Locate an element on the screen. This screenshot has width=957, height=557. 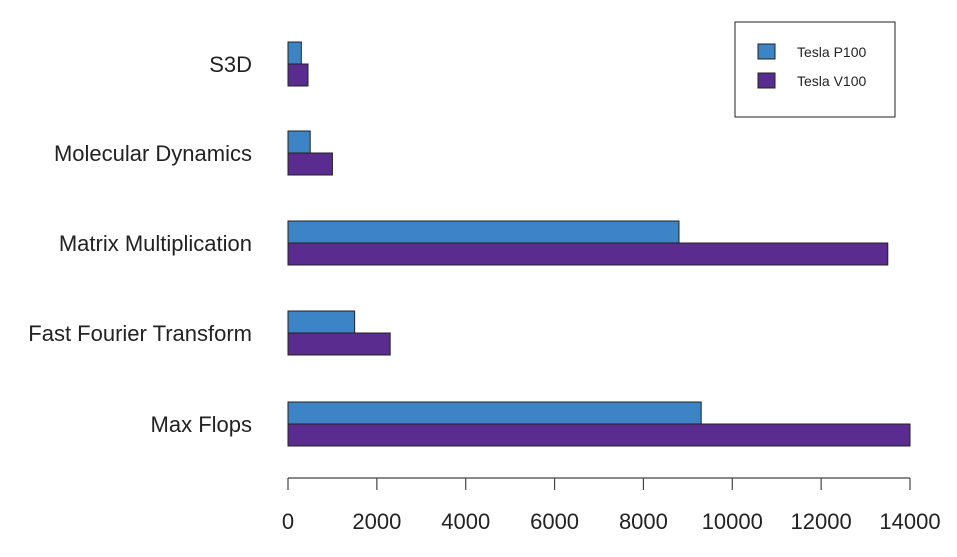
bar-s3d-tesla-v100 is located at coordinates (298, 75).